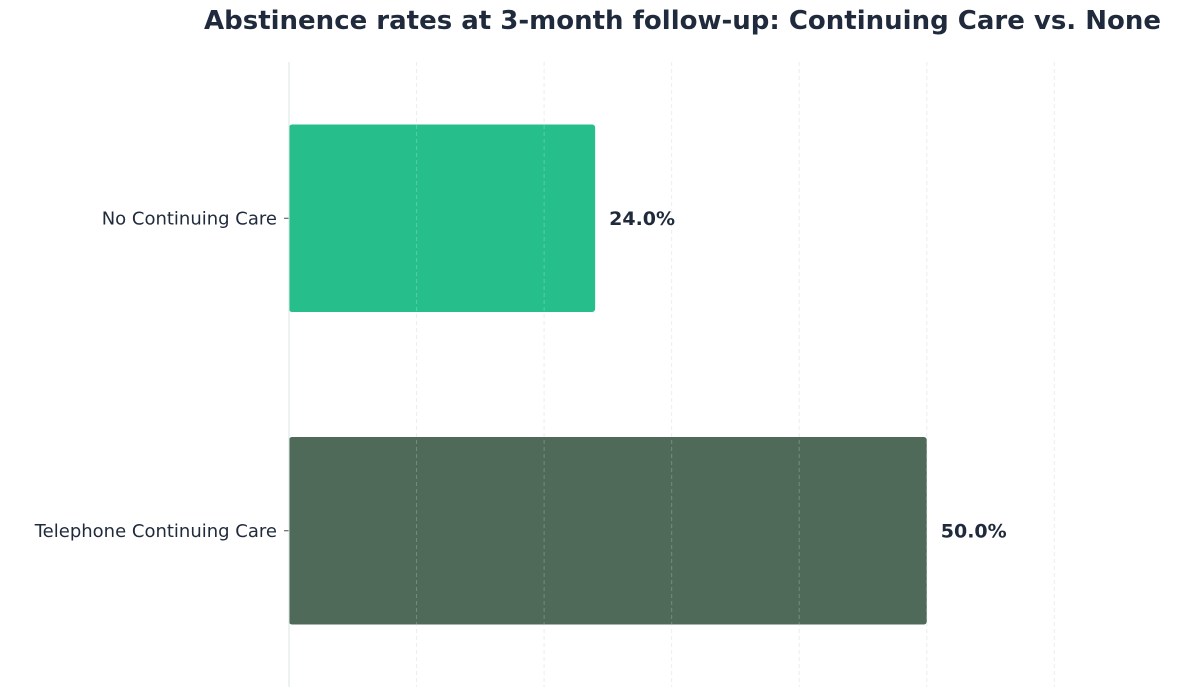 Image resolution: width=1200 pixels, height=697 pixels. I want to click on value-label: 50.0%, so click(974, 531).